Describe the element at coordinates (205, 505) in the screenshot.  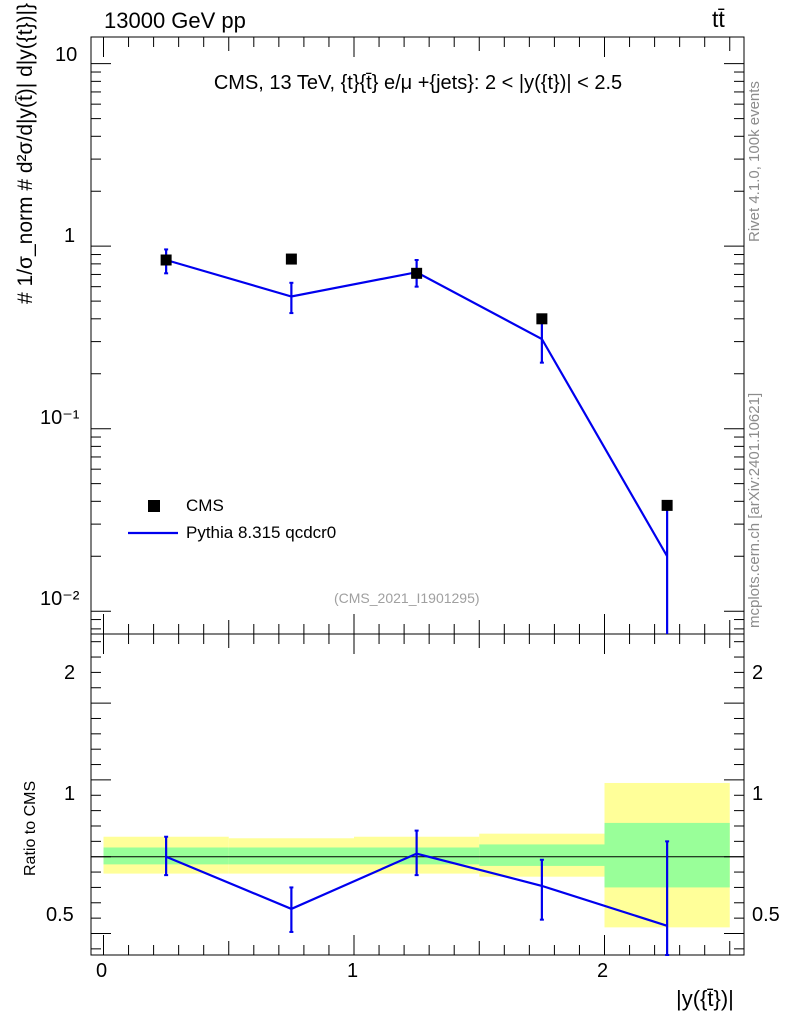
I see `legend-cms-label: CMS` at that location.